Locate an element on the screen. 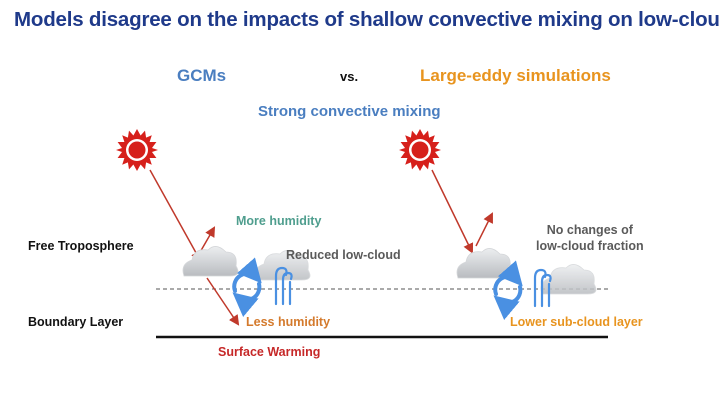  reduced-low-cloud-label: Reduced low-cloud is located at coordinates (343, 255).